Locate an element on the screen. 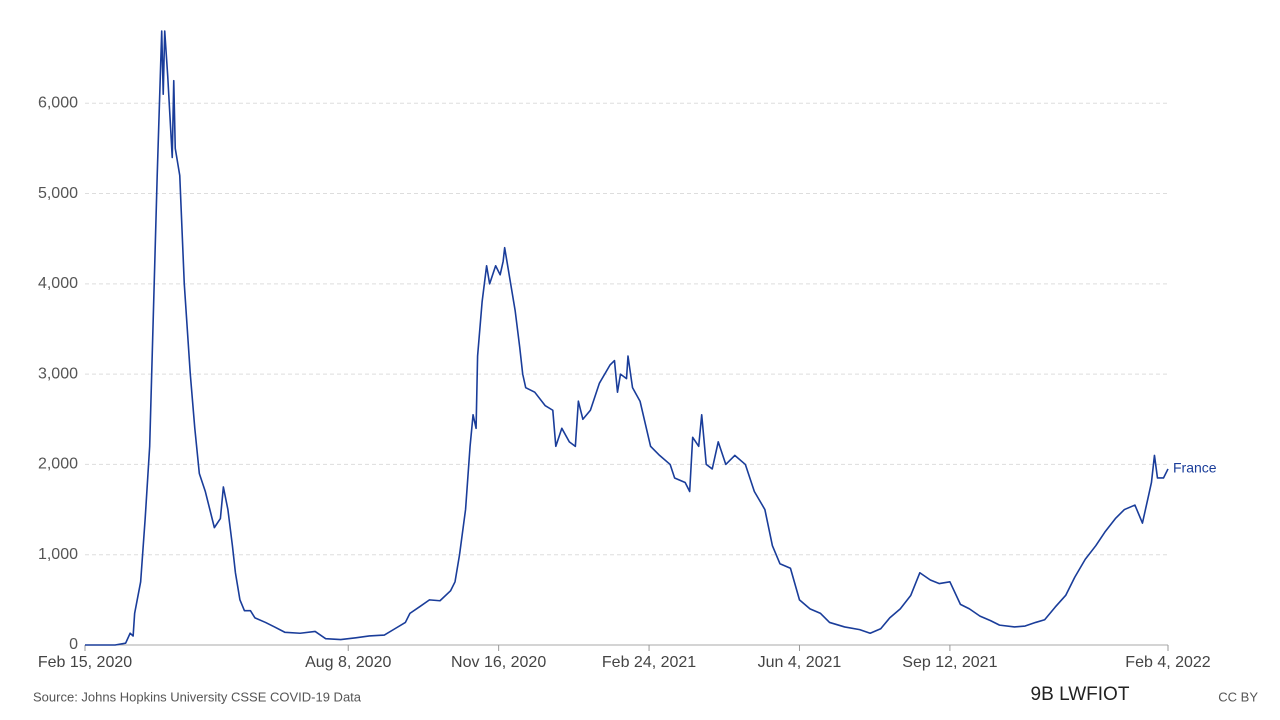  x-tick-label: Sep 12, 2021 is located at coordinates (949, 662).